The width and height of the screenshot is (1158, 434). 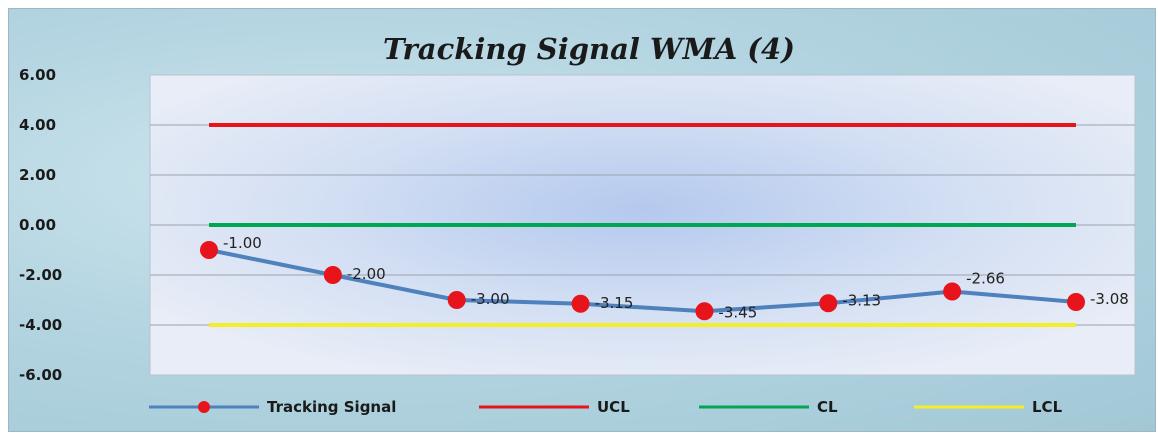 I want to click on y-tick-label: -4.00, so click(x=40, y=325).